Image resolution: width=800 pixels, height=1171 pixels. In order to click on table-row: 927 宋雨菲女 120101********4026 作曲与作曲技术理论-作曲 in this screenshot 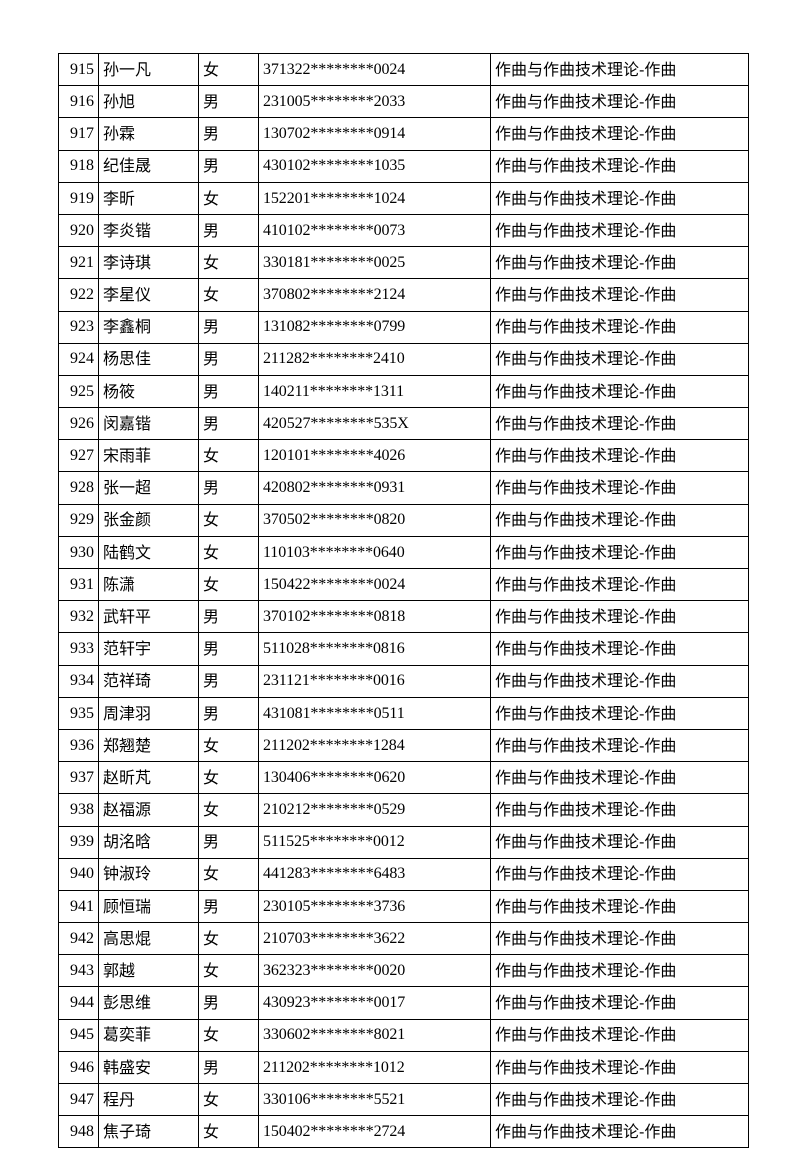, I will do `click(403, 456)`.